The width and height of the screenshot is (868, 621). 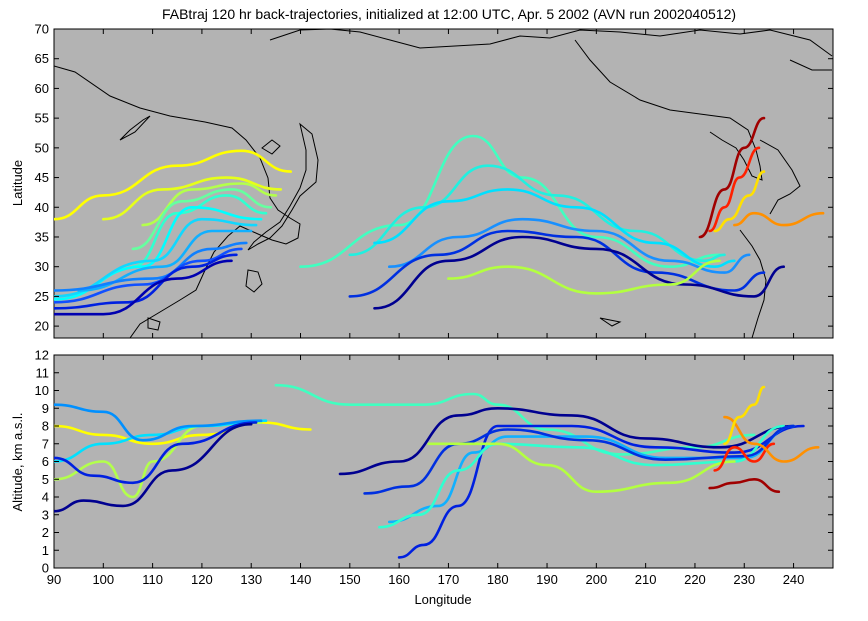 What do you see at coordinates (42, 296) in the screenshot?
I see `y-tick-label: 25` at bounding box center [42, 296].